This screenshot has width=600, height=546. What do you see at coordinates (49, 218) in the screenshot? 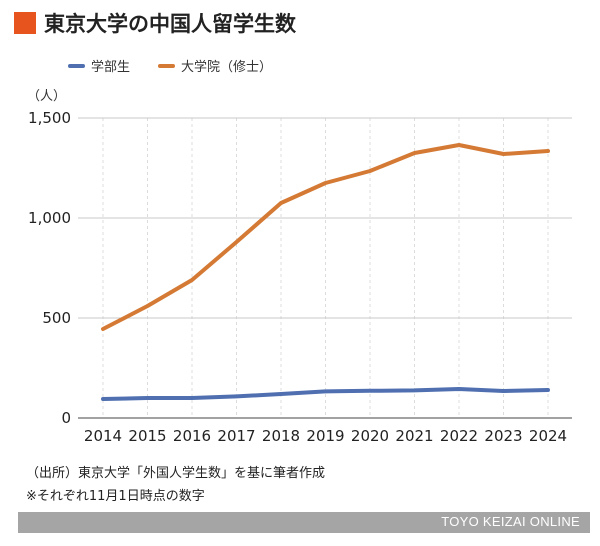
I see `y-tick-label: 1,000` at bounding box center [49, 218].